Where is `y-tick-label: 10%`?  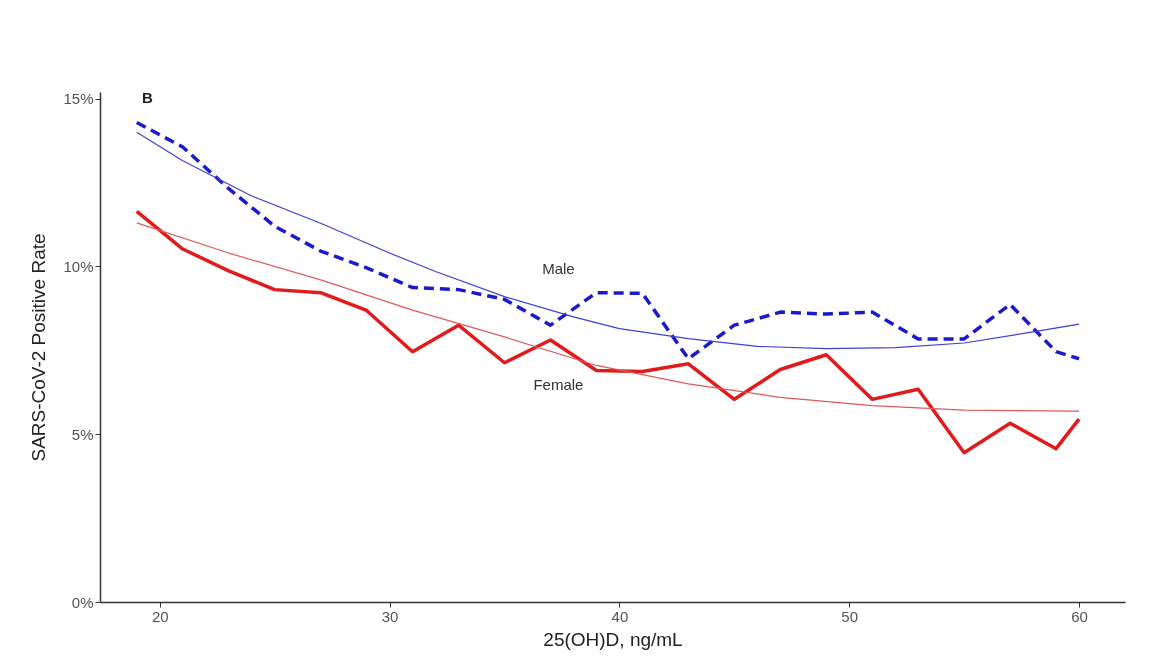 y-tick-label: 10% is located at coordinates (78, 266).